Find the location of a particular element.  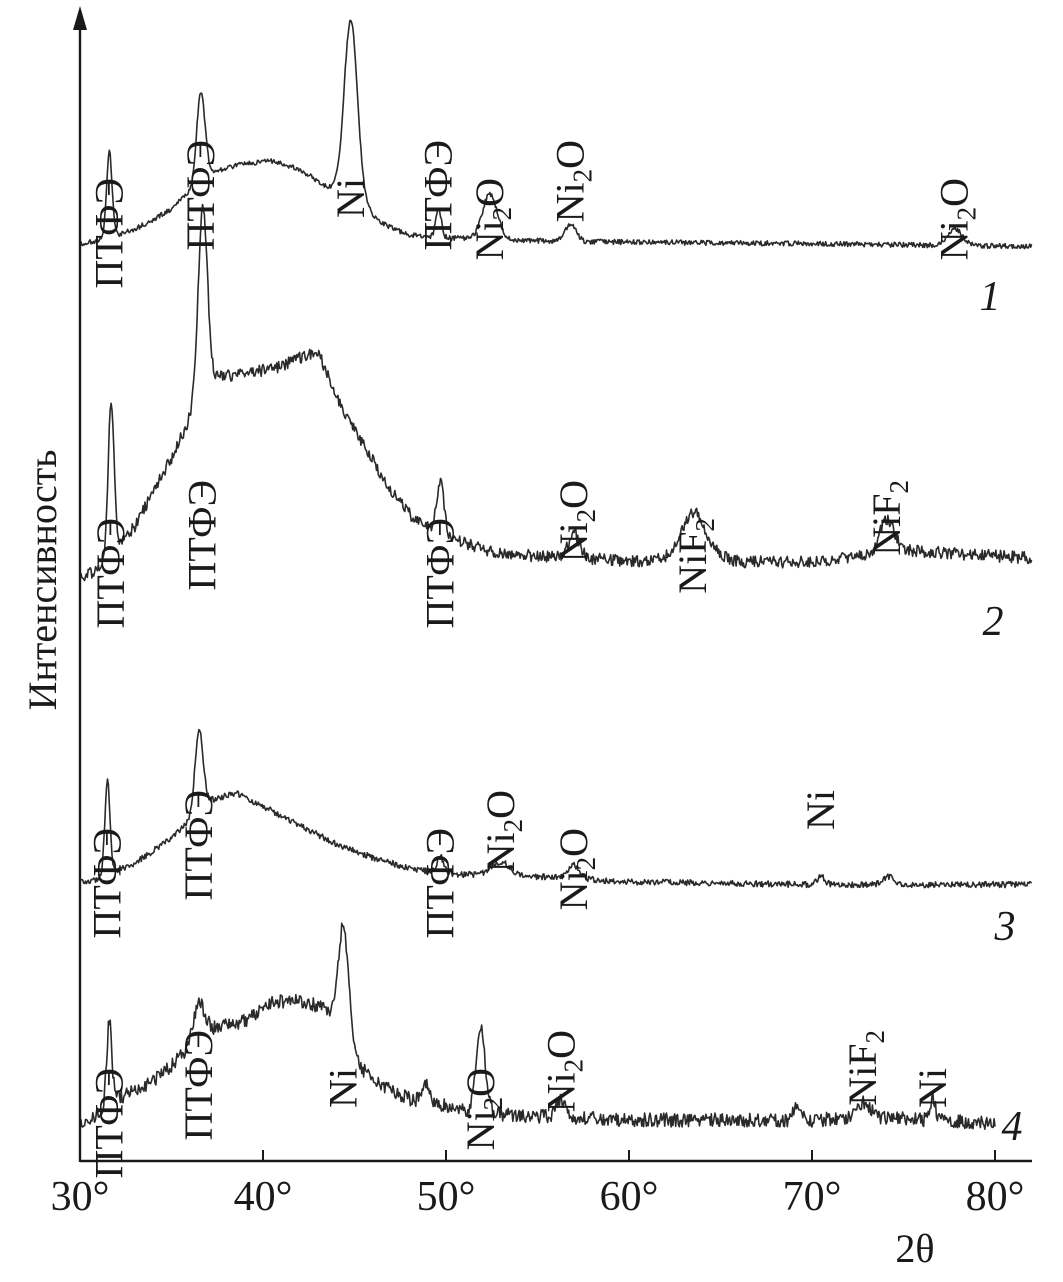

peak-label-1-2: Ni is located at coordinates (350, 198).